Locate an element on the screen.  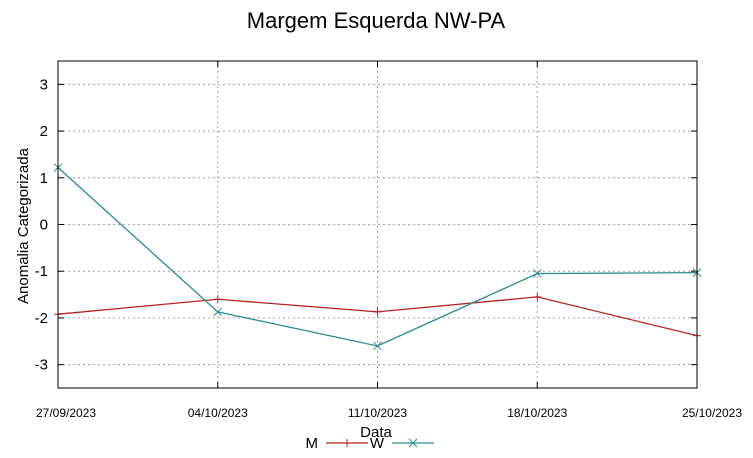
legend-label: M is located at coordinates (312, 443).